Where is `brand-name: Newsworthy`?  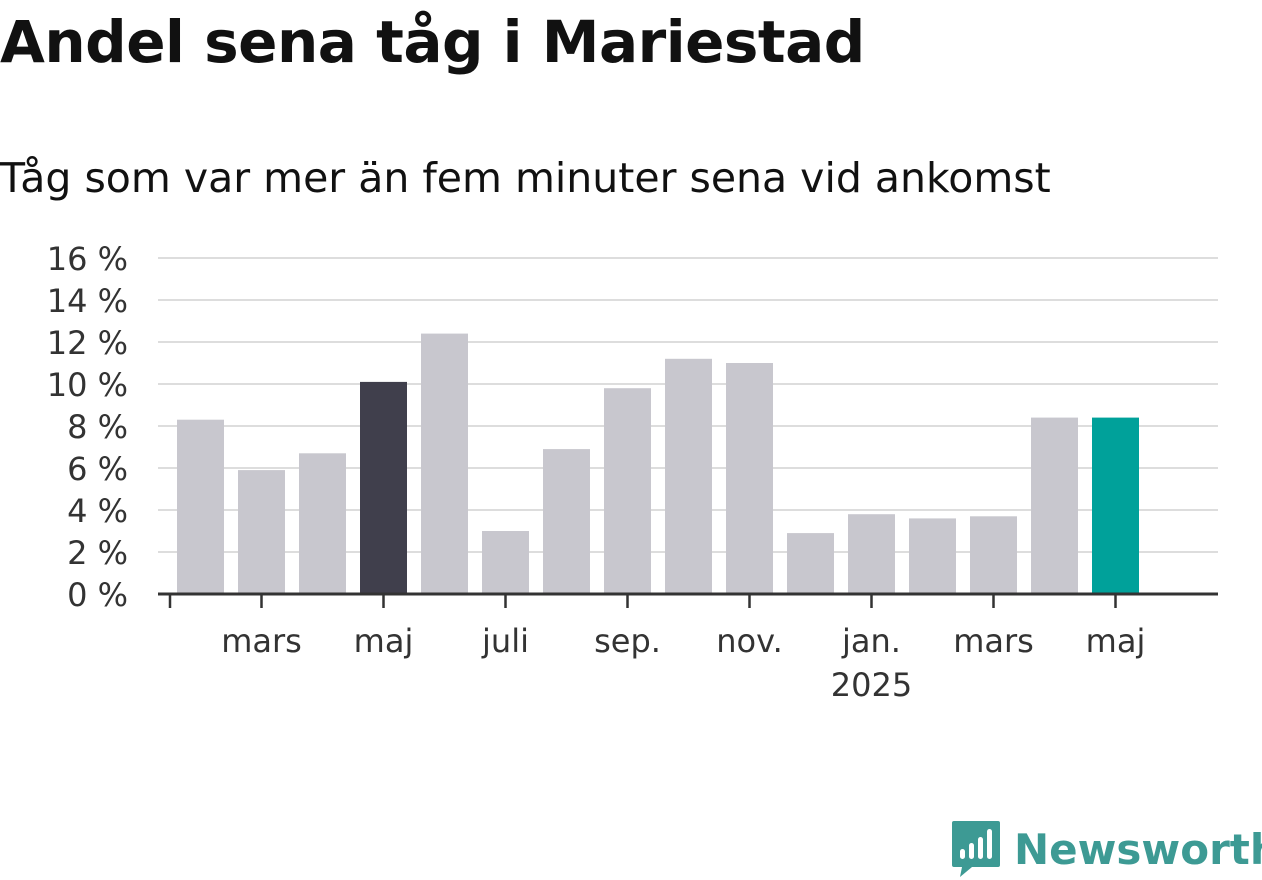
brand-name: Newsworthy is located at coordinates (1138, 849).